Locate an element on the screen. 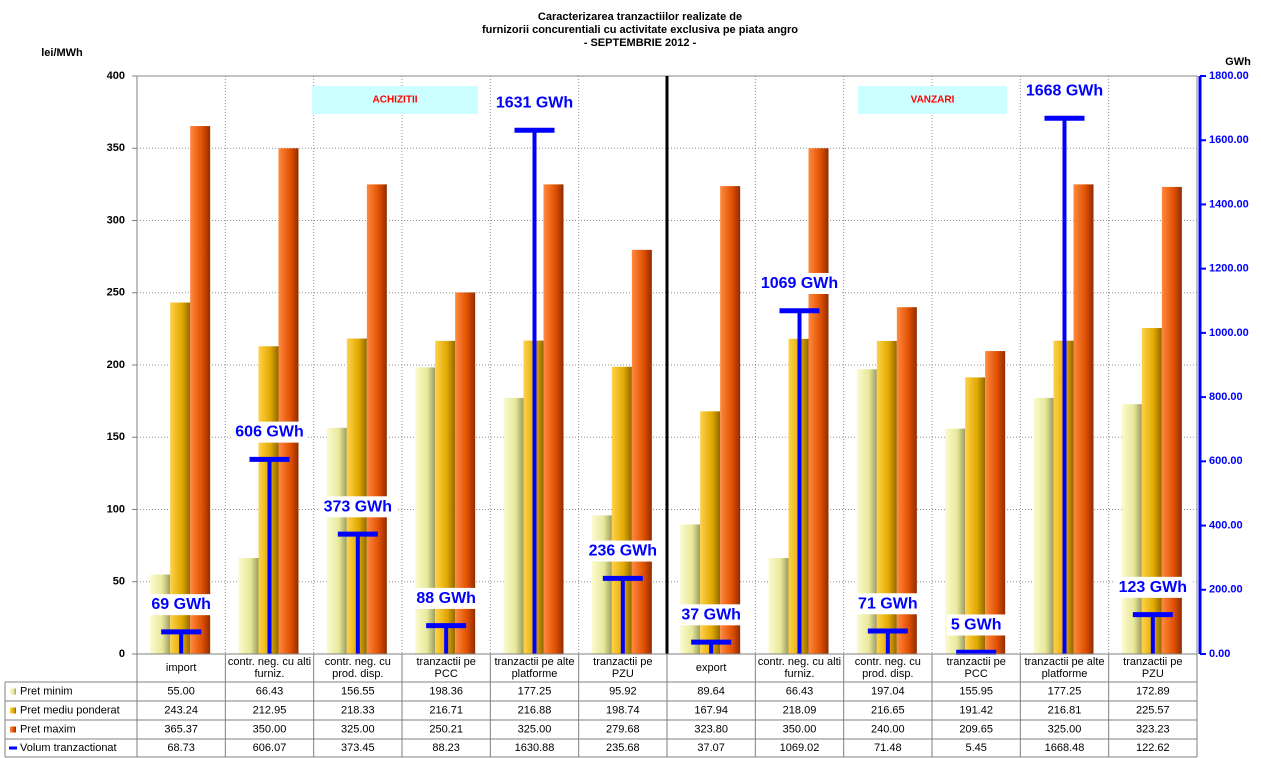  table-cell: 225.57 is located at coordinates (1153, 710).